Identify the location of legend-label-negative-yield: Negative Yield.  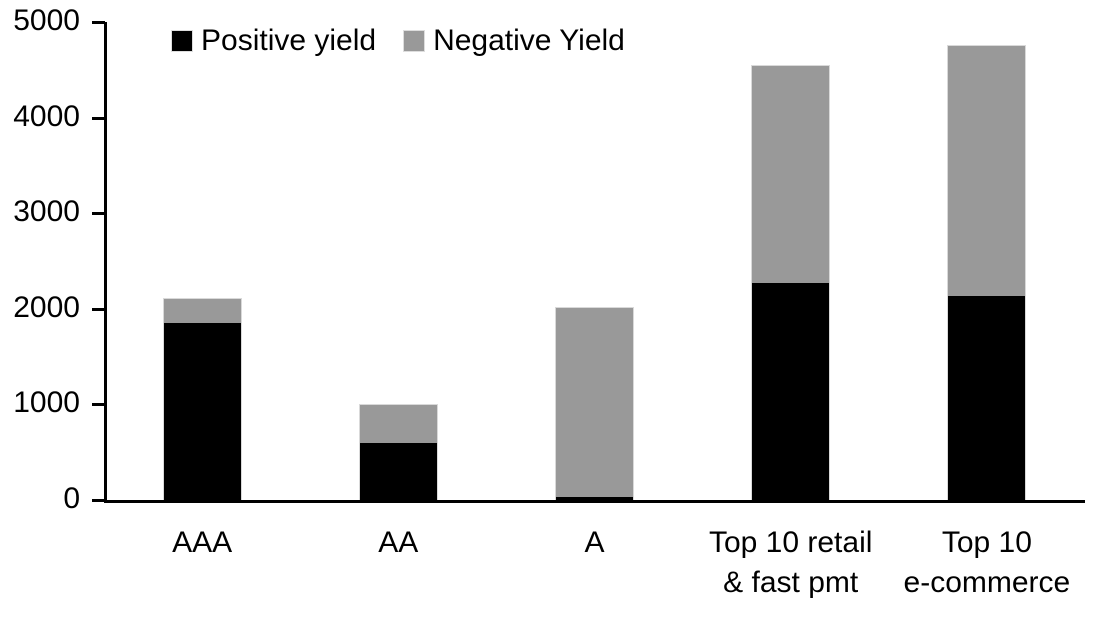
(529, 40).